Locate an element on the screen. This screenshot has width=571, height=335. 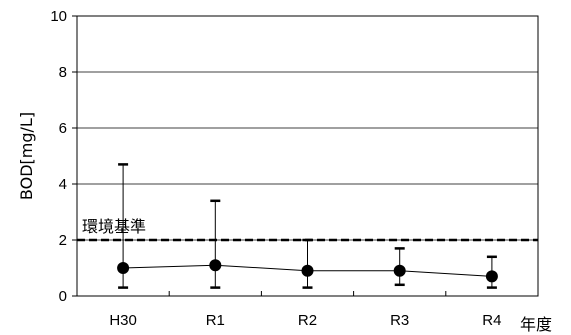
data-point-R2 is located at coordinates (307, 270).